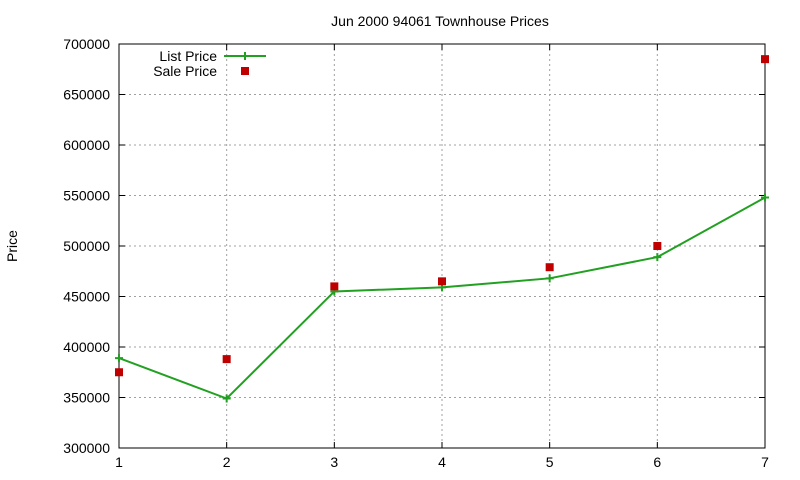 The height and width of the screenshot is (480, 800). What do you see at coordinates (440, 21) in the screenshot?
I see `chart-title: Jun 2000 94061 Townhouse Prices` at bounding box center [440, 21].